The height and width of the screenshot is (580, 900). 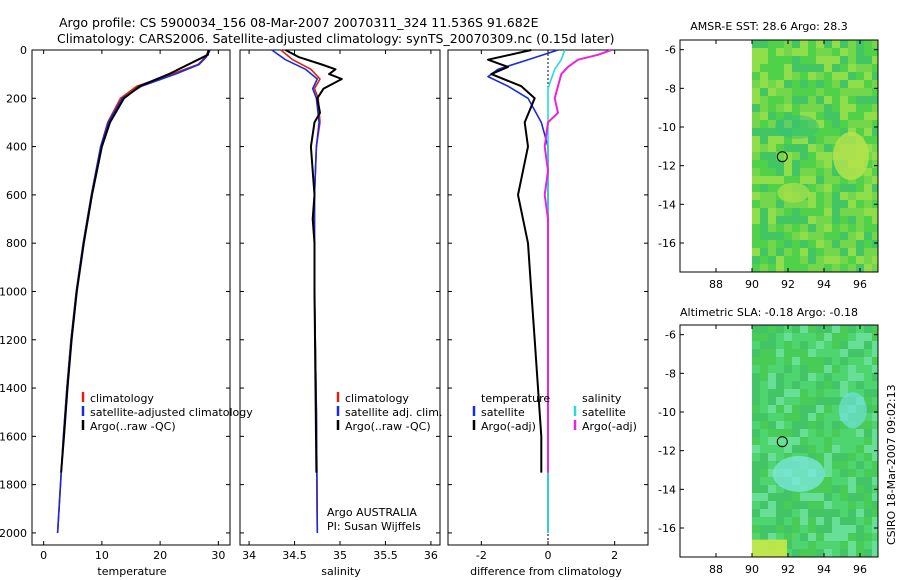 I want to click on series-line-salinity-satellite, so click(x=556, y=291).